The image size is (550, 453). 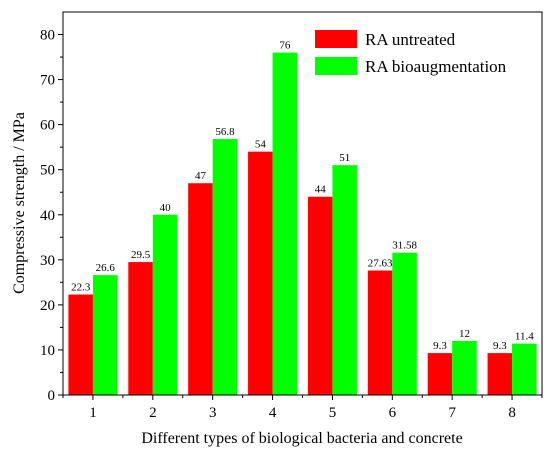 What do you see at coordinates (47, 351) in the screenshot?
I see `y-tick-label-10: 10` at bounding box center [47, 351].